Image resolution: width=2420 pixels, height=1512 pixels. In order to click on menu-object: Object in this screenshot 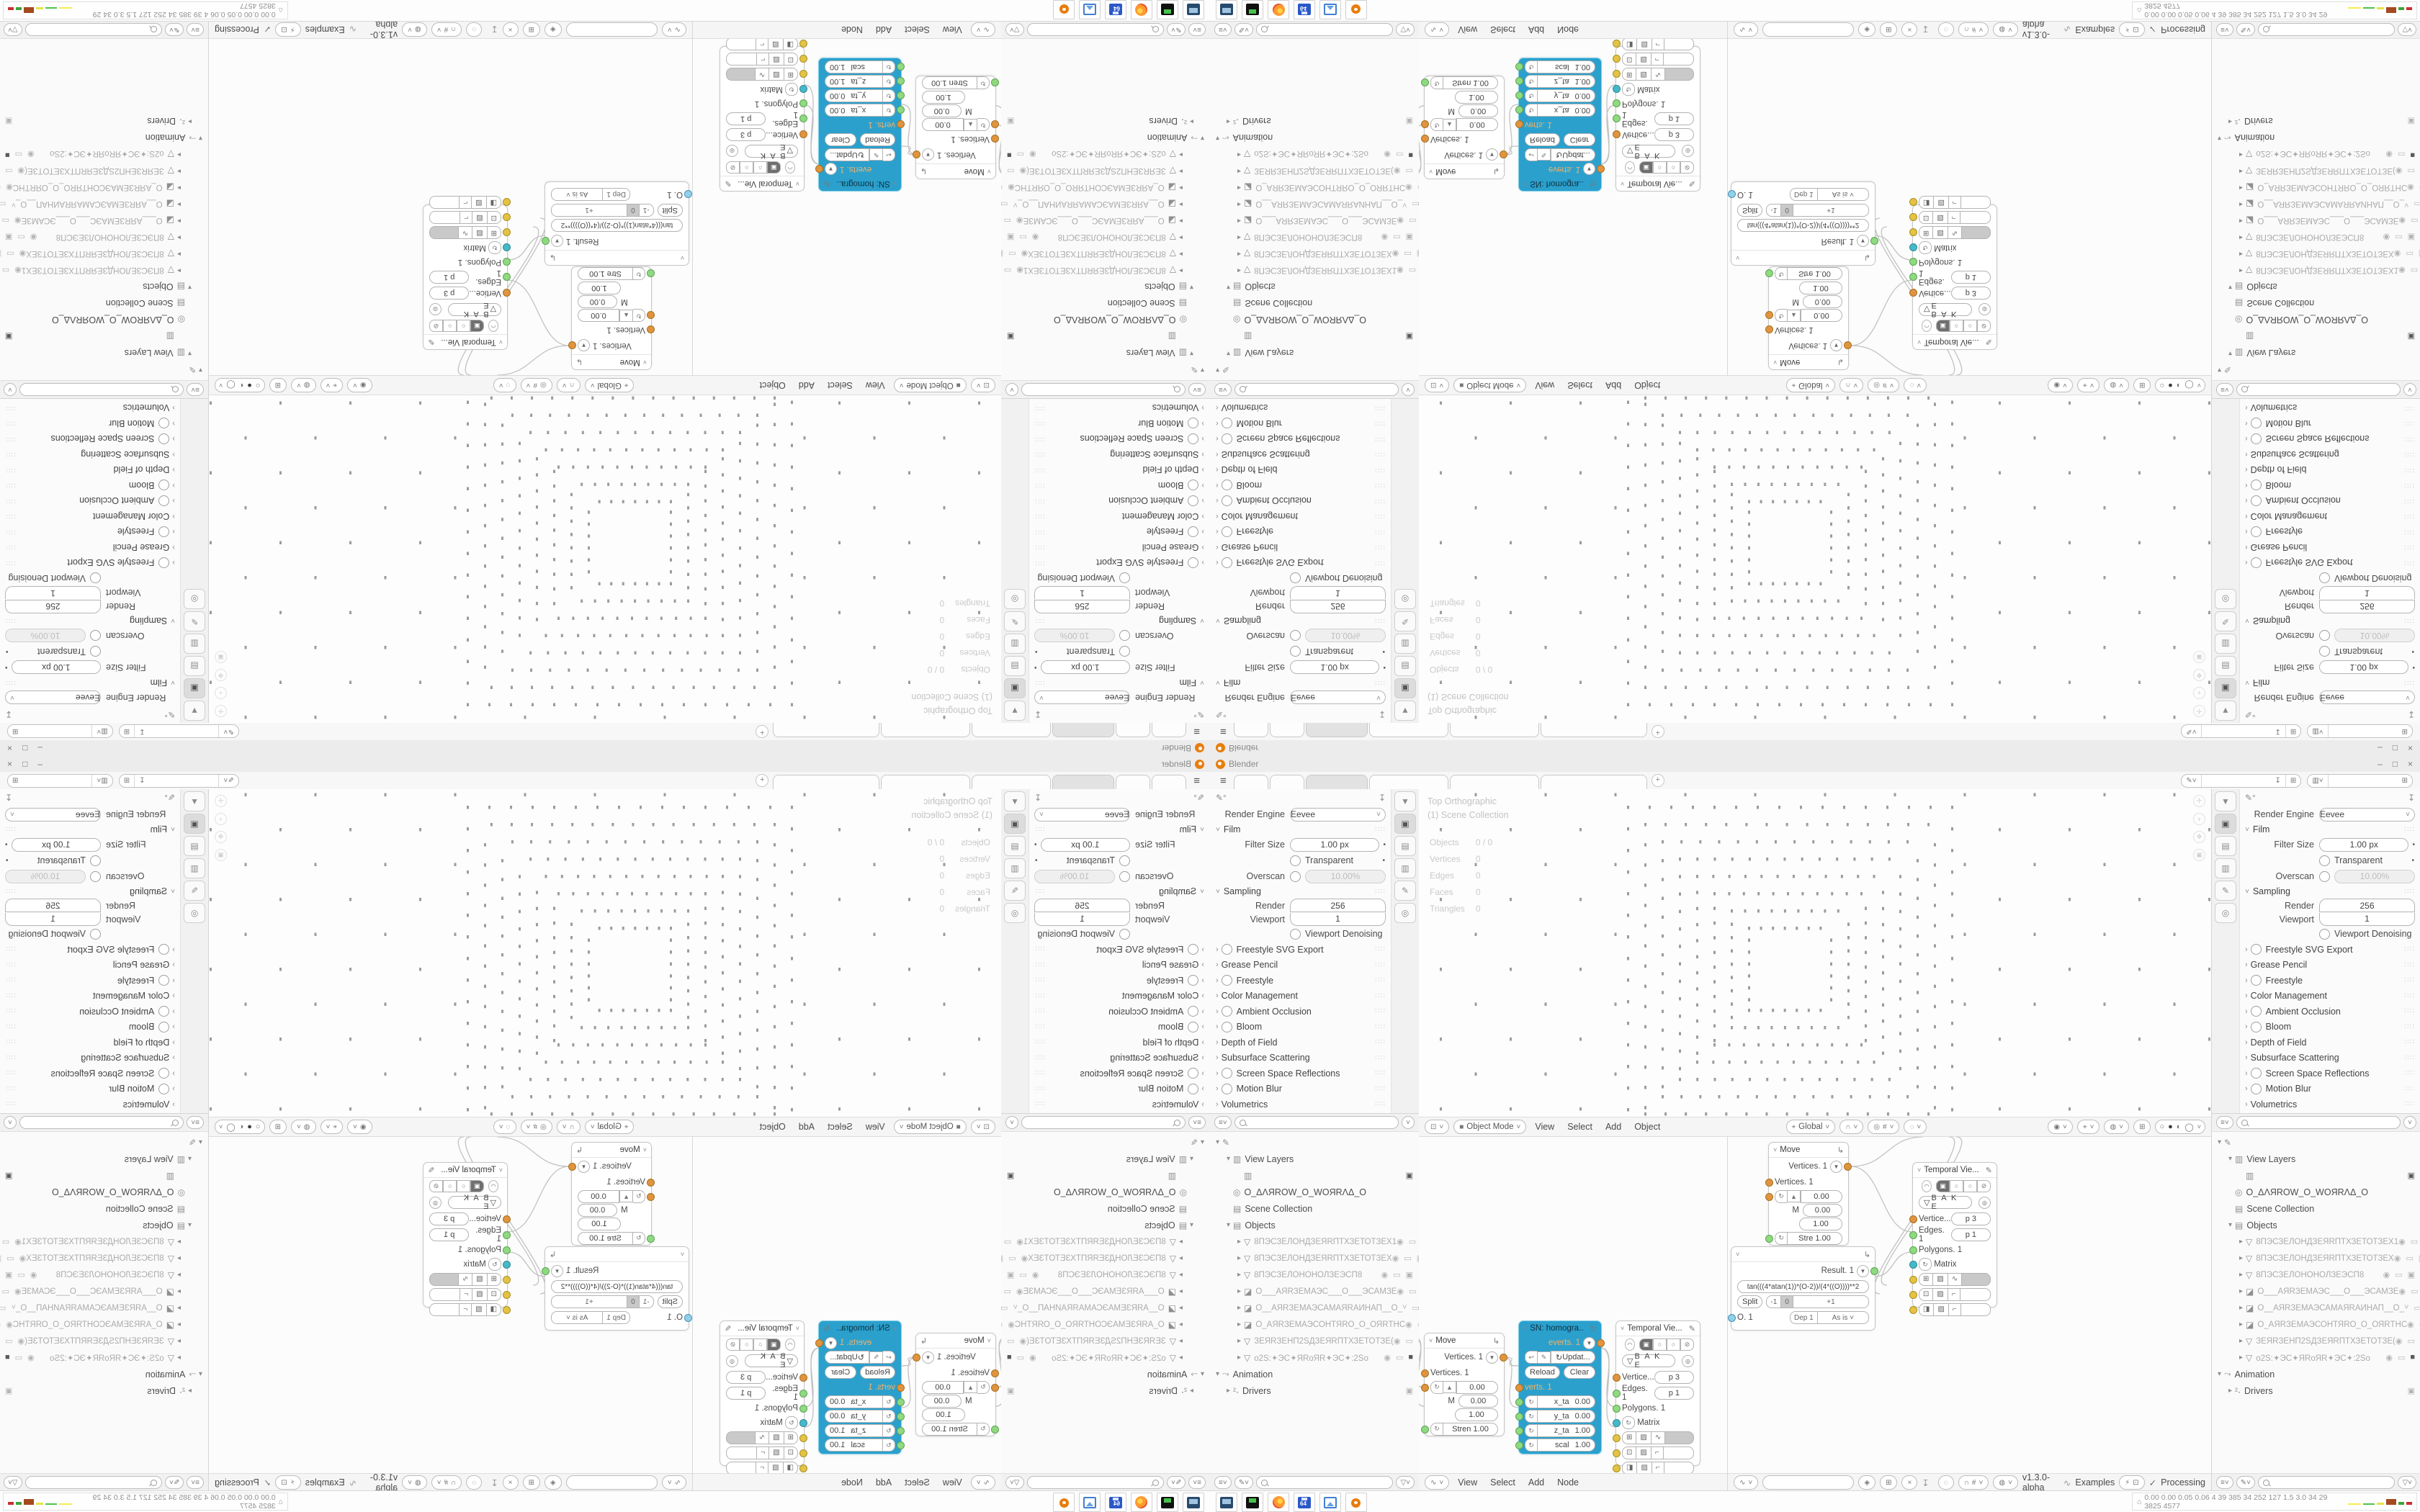, I will do `click(772, 385)`.